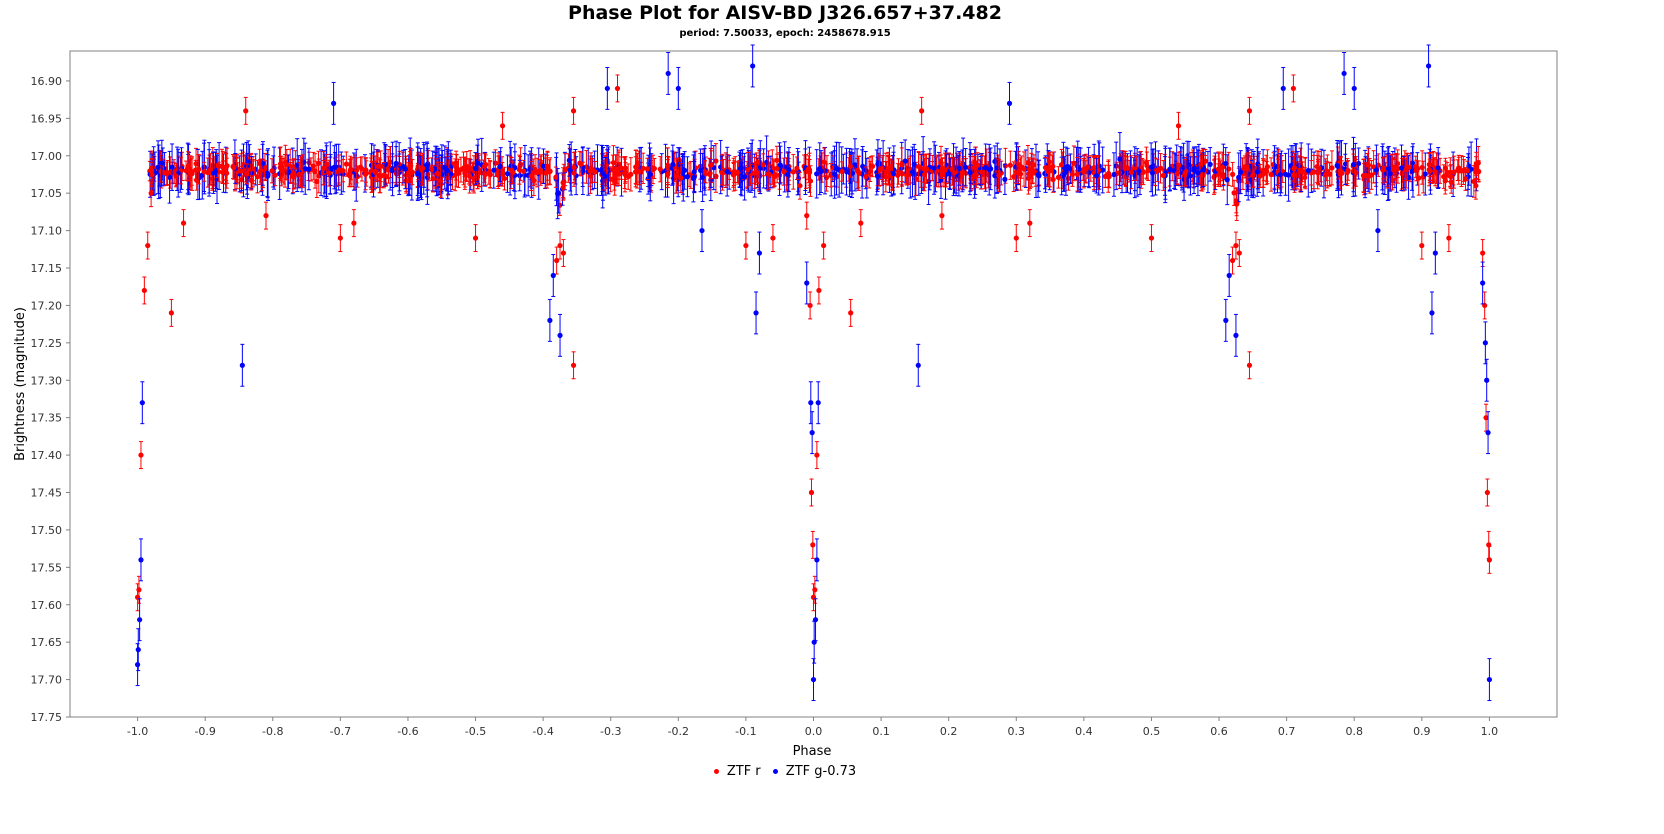 The image size is (1664, 834). I want to click on x-tick-label: -0.3, so click(610, 731).